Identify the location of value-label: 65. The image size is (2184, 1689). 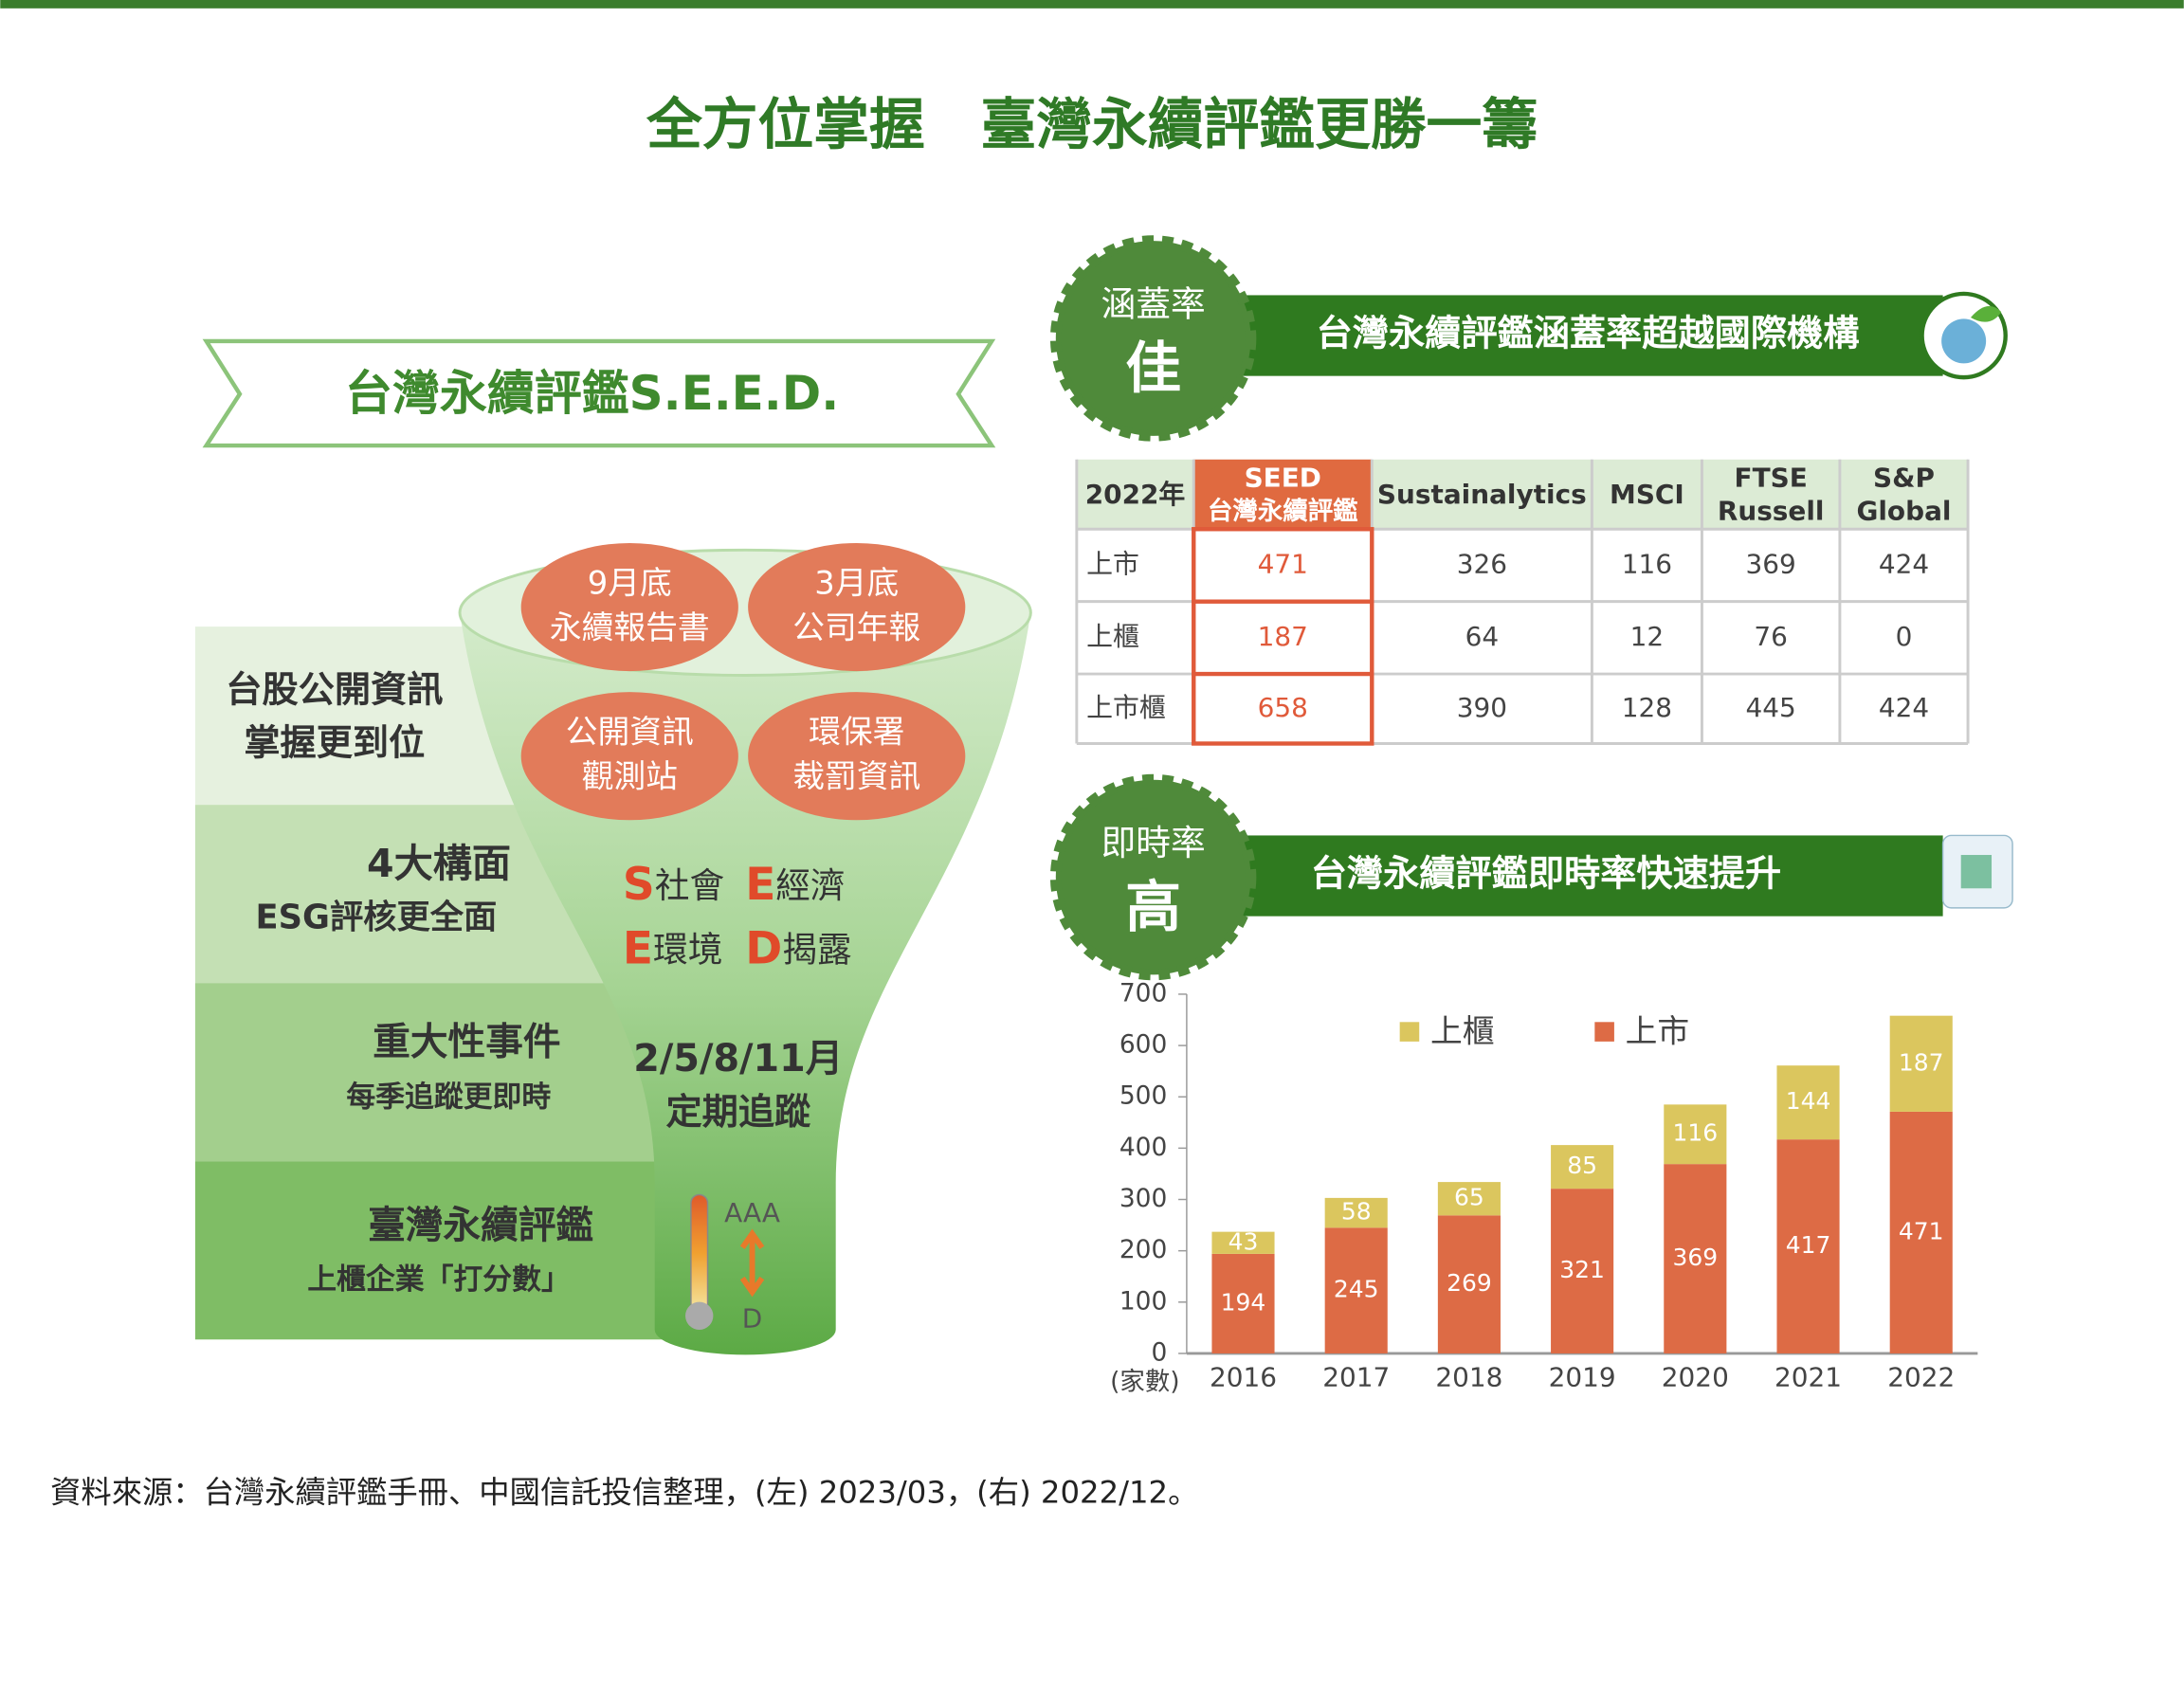
(1469, 1197).